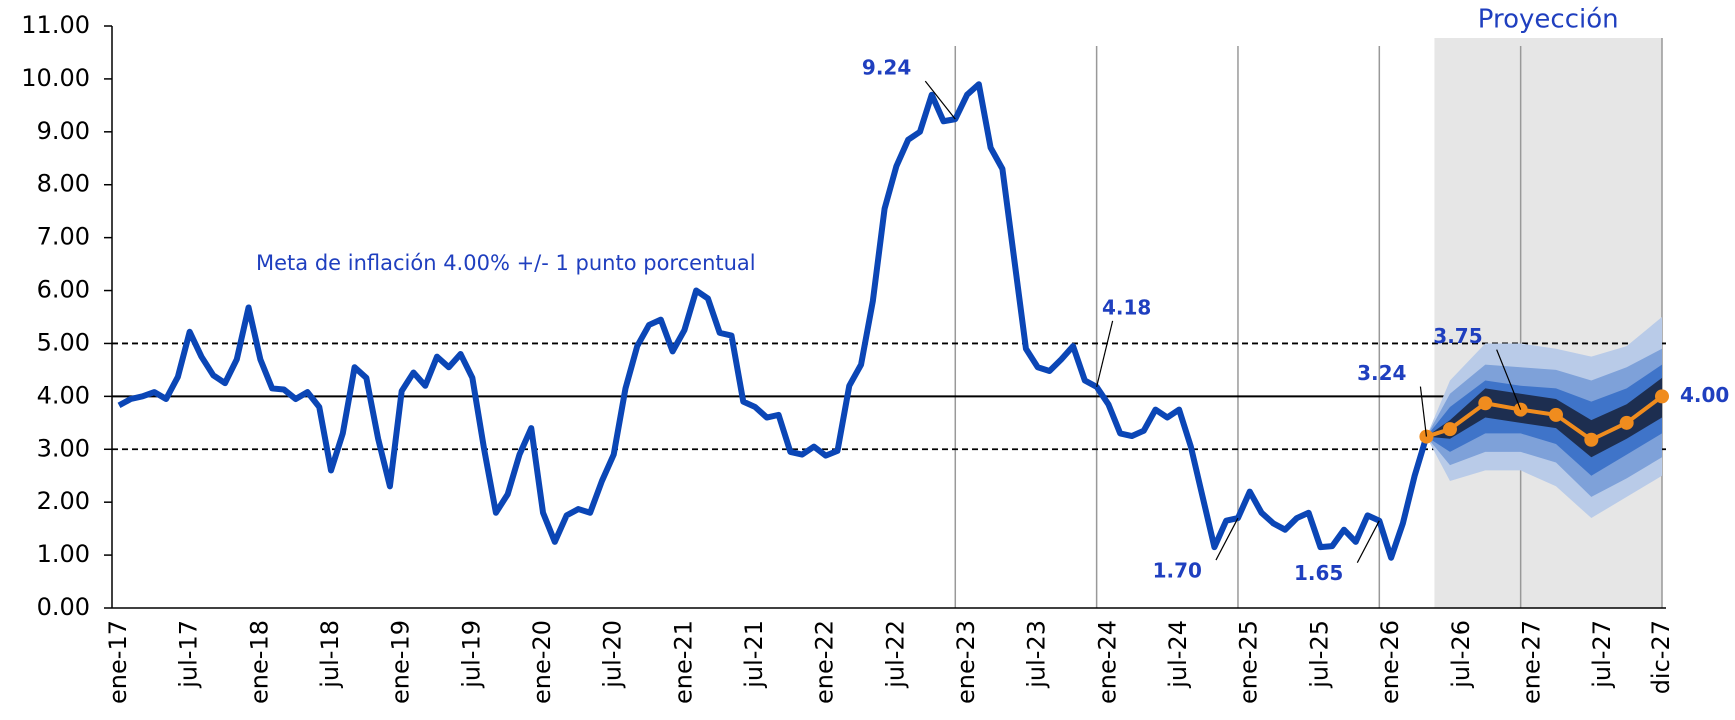  What do you see at coordinates (1318, 573) in the screenshot?
I see `value-label: 1.65` at bounding box center [1318, 573].